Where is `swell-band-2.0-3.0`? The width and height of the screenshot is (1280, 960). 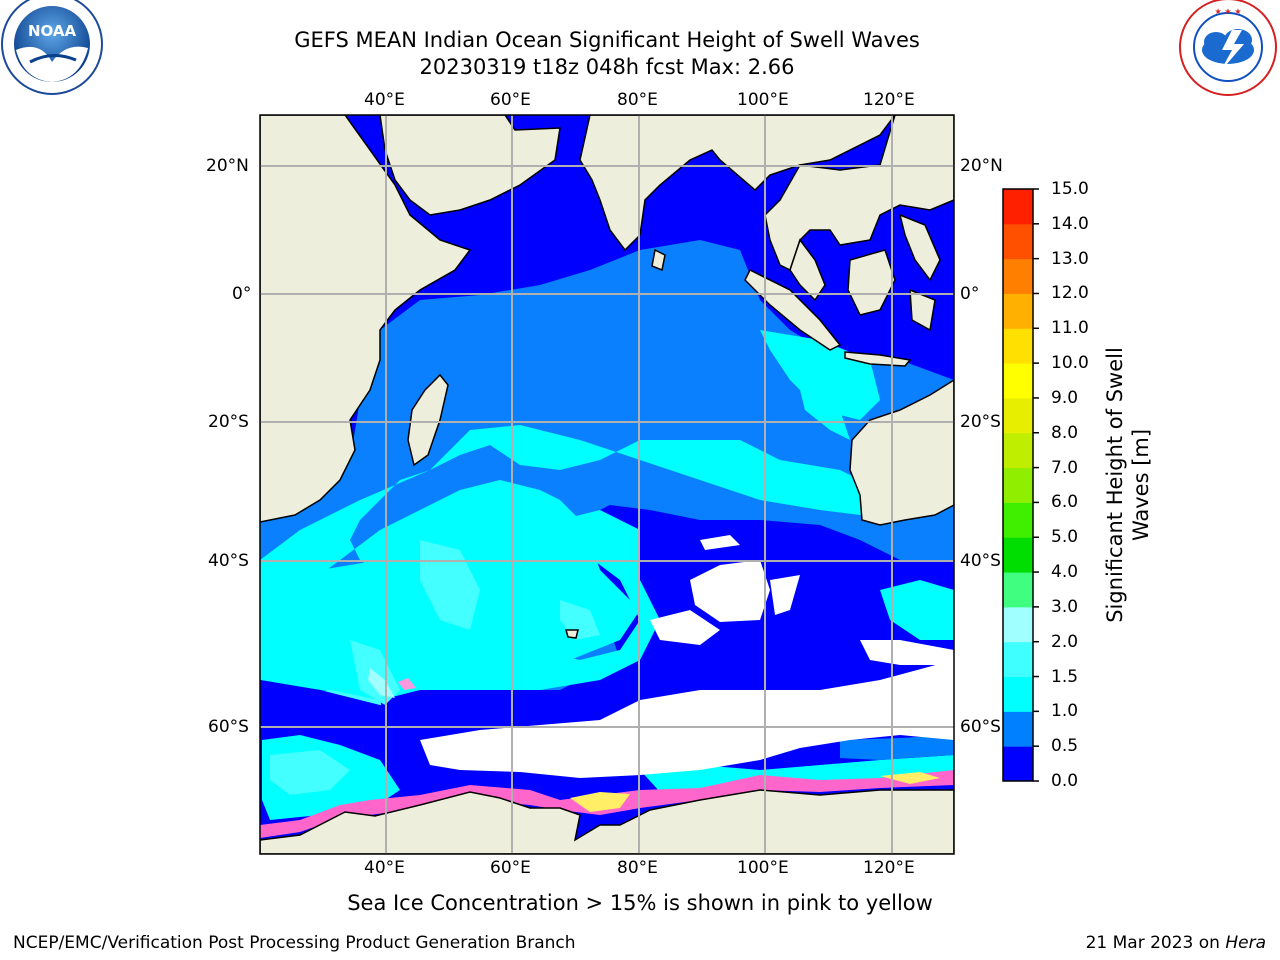 swell-band-2.0-3.0 is located at coordinates (381, 683).